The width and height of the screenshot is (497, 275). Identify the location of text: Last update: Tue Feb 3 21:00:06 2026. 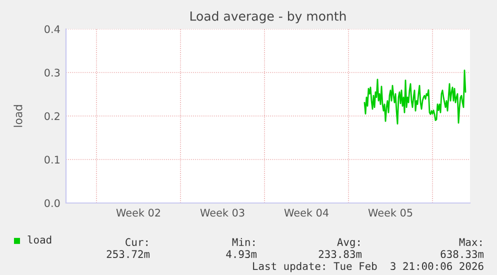
(368, 267).